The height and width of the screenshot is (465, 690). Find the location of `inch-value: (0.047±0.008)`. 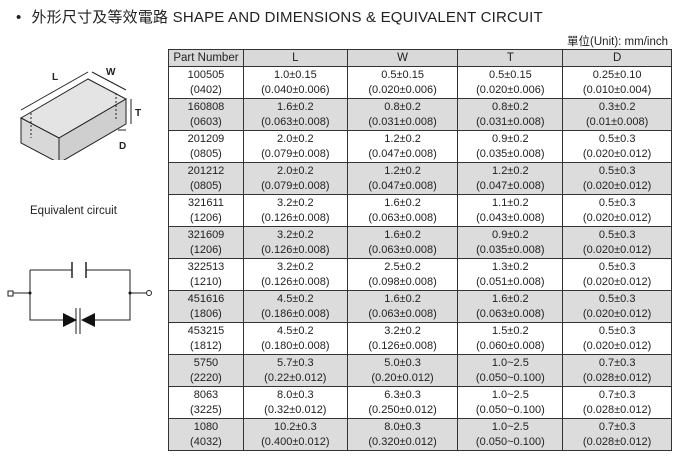

inch-value: (0.047±0.008) is located at coordinates (402, 153).